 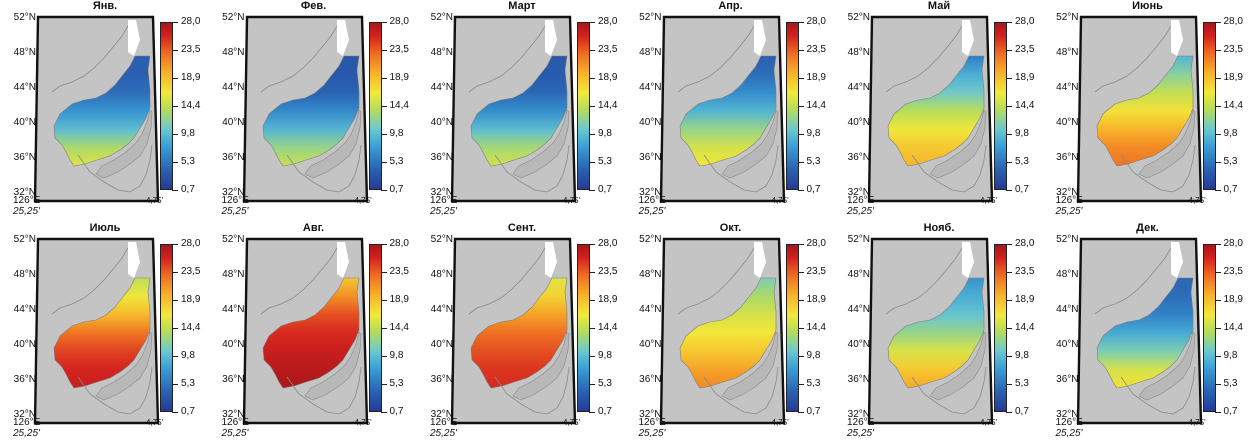 What do you see at coordinates (313, 6) in the screenshot?
I see `month-title: Фев.` at bounding box center [313, 6].